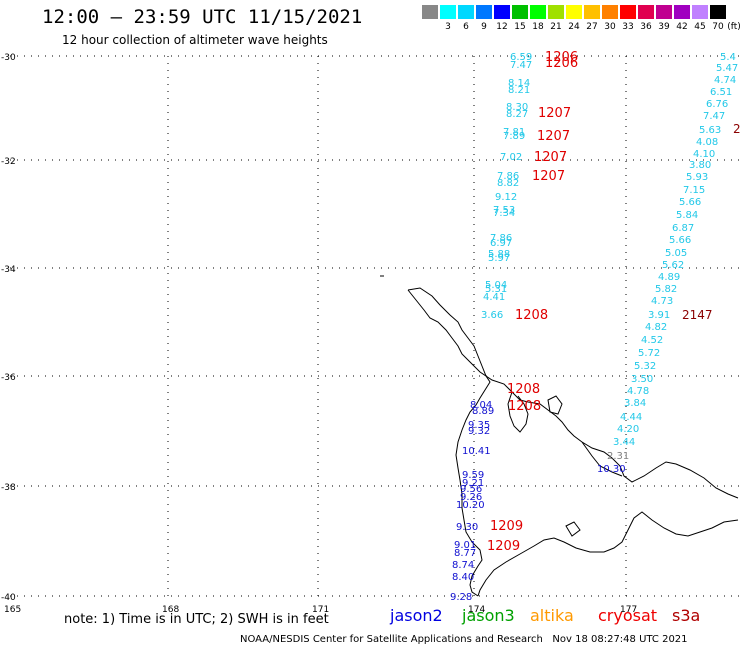 This screenshot has height=650, width=740. I want to click on east-cape-coast, so click(608, 554).